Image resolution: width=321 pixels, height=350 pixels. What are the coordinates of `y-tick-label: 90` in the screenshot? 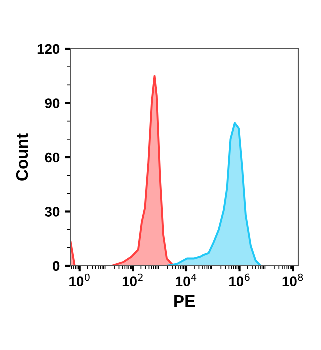 It's located at (52, 103).